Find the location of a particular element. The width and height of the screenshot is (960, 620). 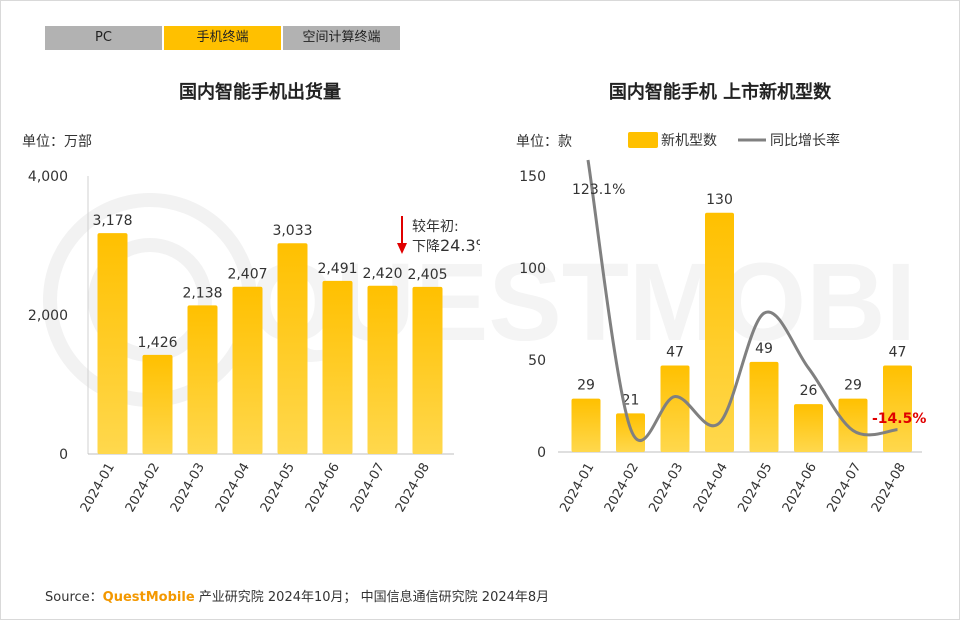

x-tick-label: 2024-08 is located at coordinates (889, 488).